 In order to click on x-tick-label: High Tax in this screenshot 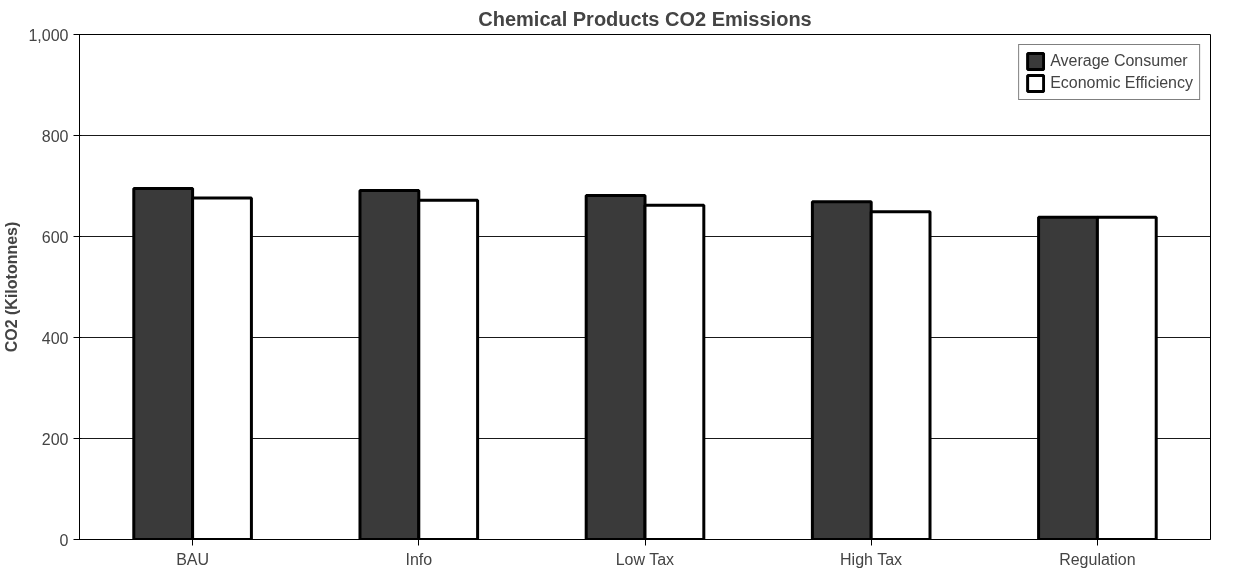, I will do `click(871, 559)`.